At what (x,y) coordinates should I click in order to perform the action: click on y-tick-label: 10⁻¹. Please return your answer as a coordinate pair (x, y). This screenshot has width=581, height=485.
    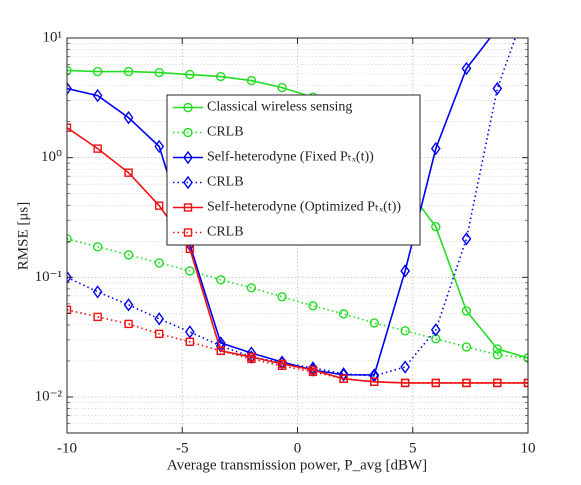
    Looking at the image, I should click on (48, 277).